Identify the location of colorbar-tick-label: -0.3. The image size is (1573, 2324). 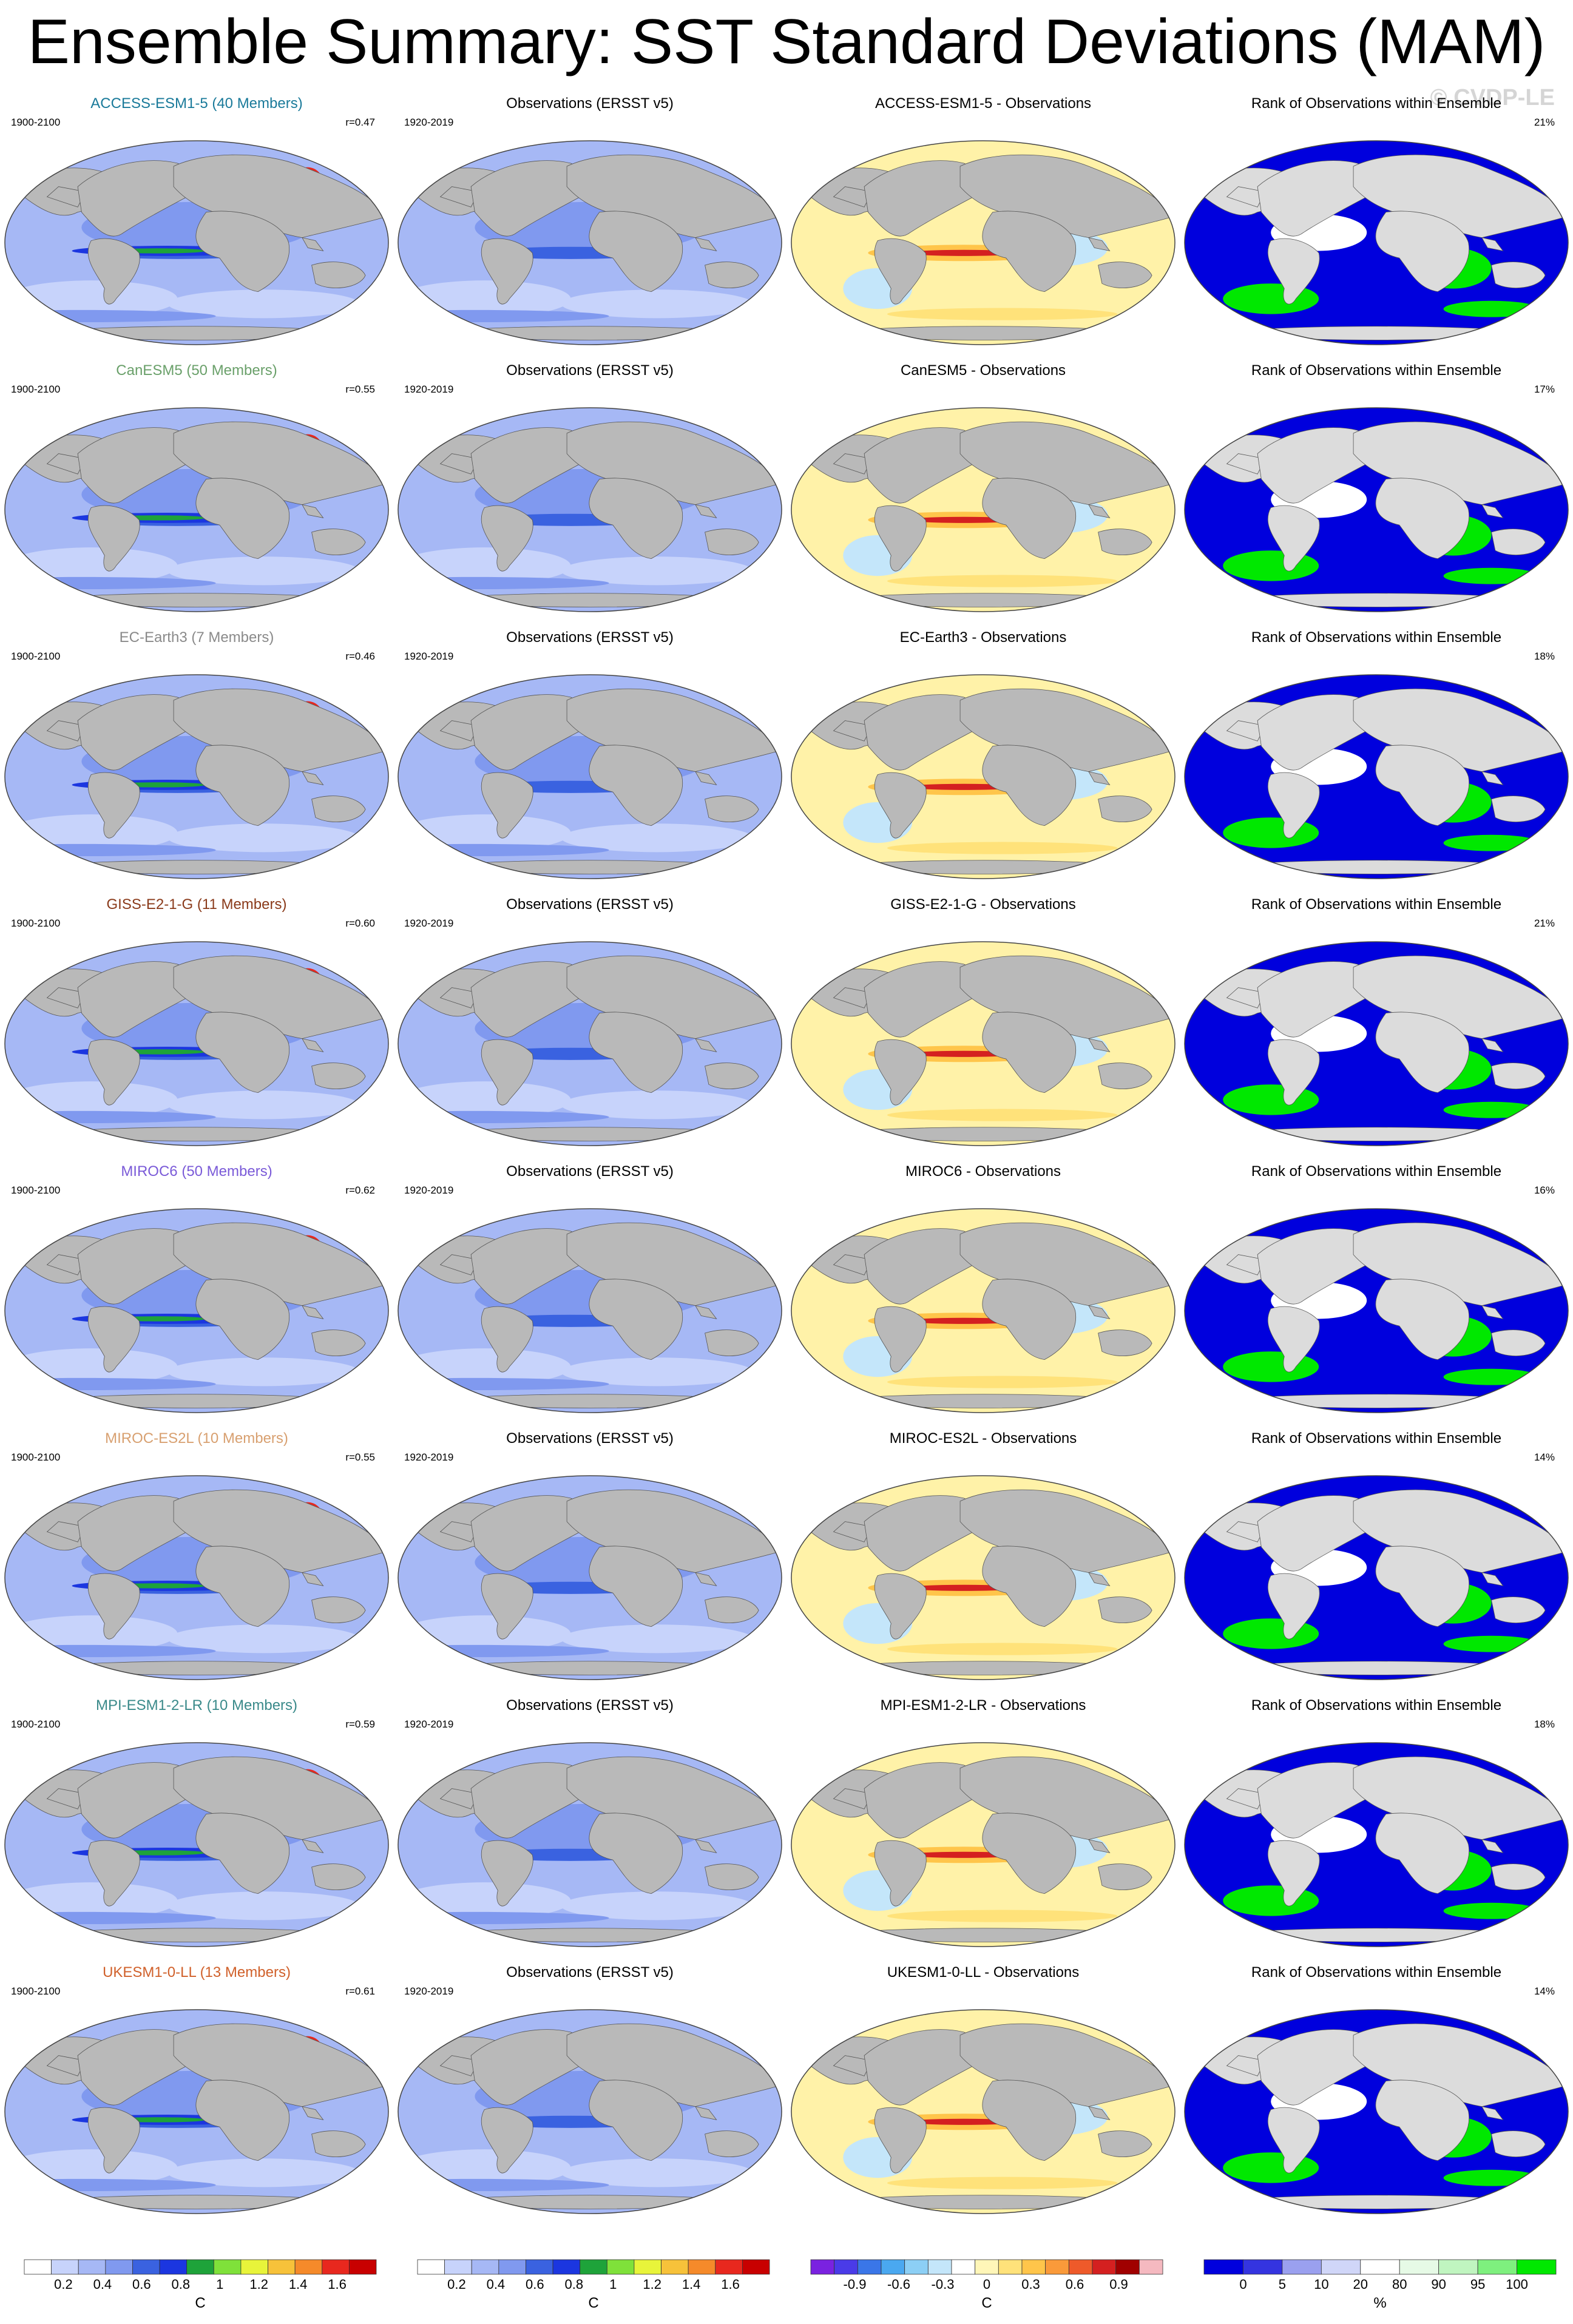
(943, 2284).